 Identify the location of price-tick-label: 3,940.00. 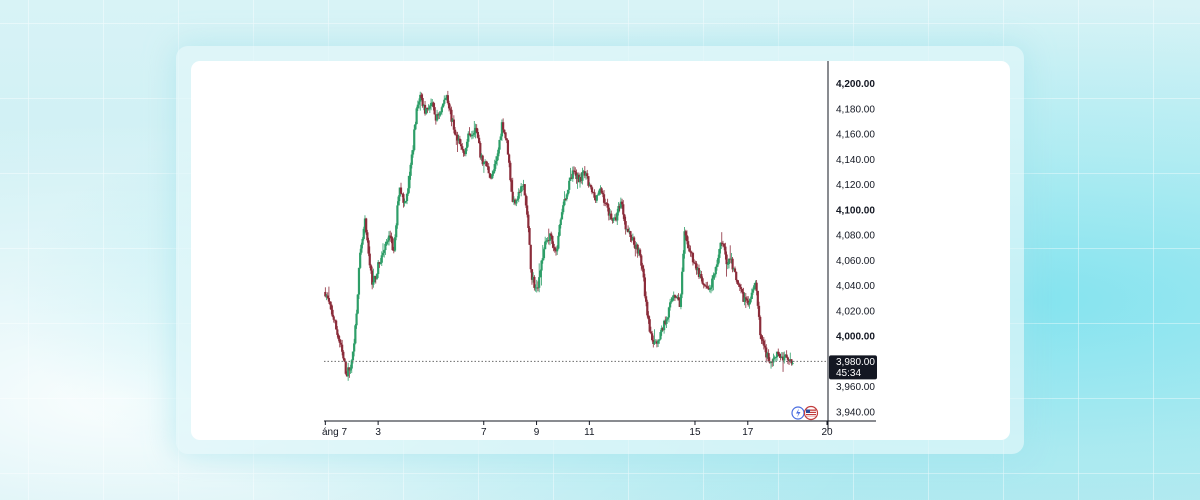
(855, 412).